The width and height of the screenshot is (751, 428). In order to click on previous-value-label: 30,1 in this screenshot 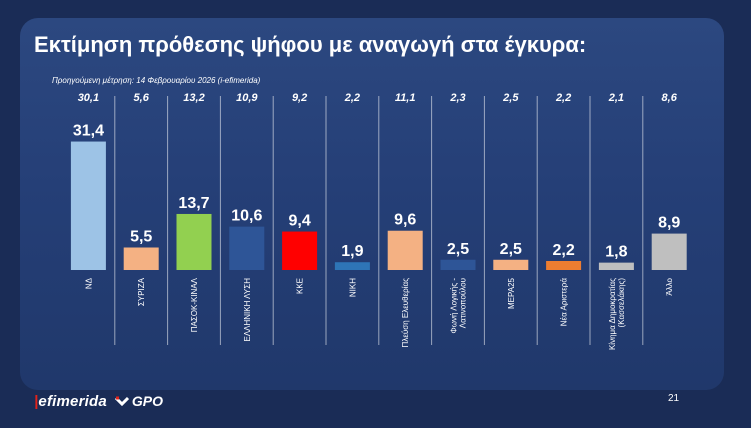, I will do `click(88, 98)`.